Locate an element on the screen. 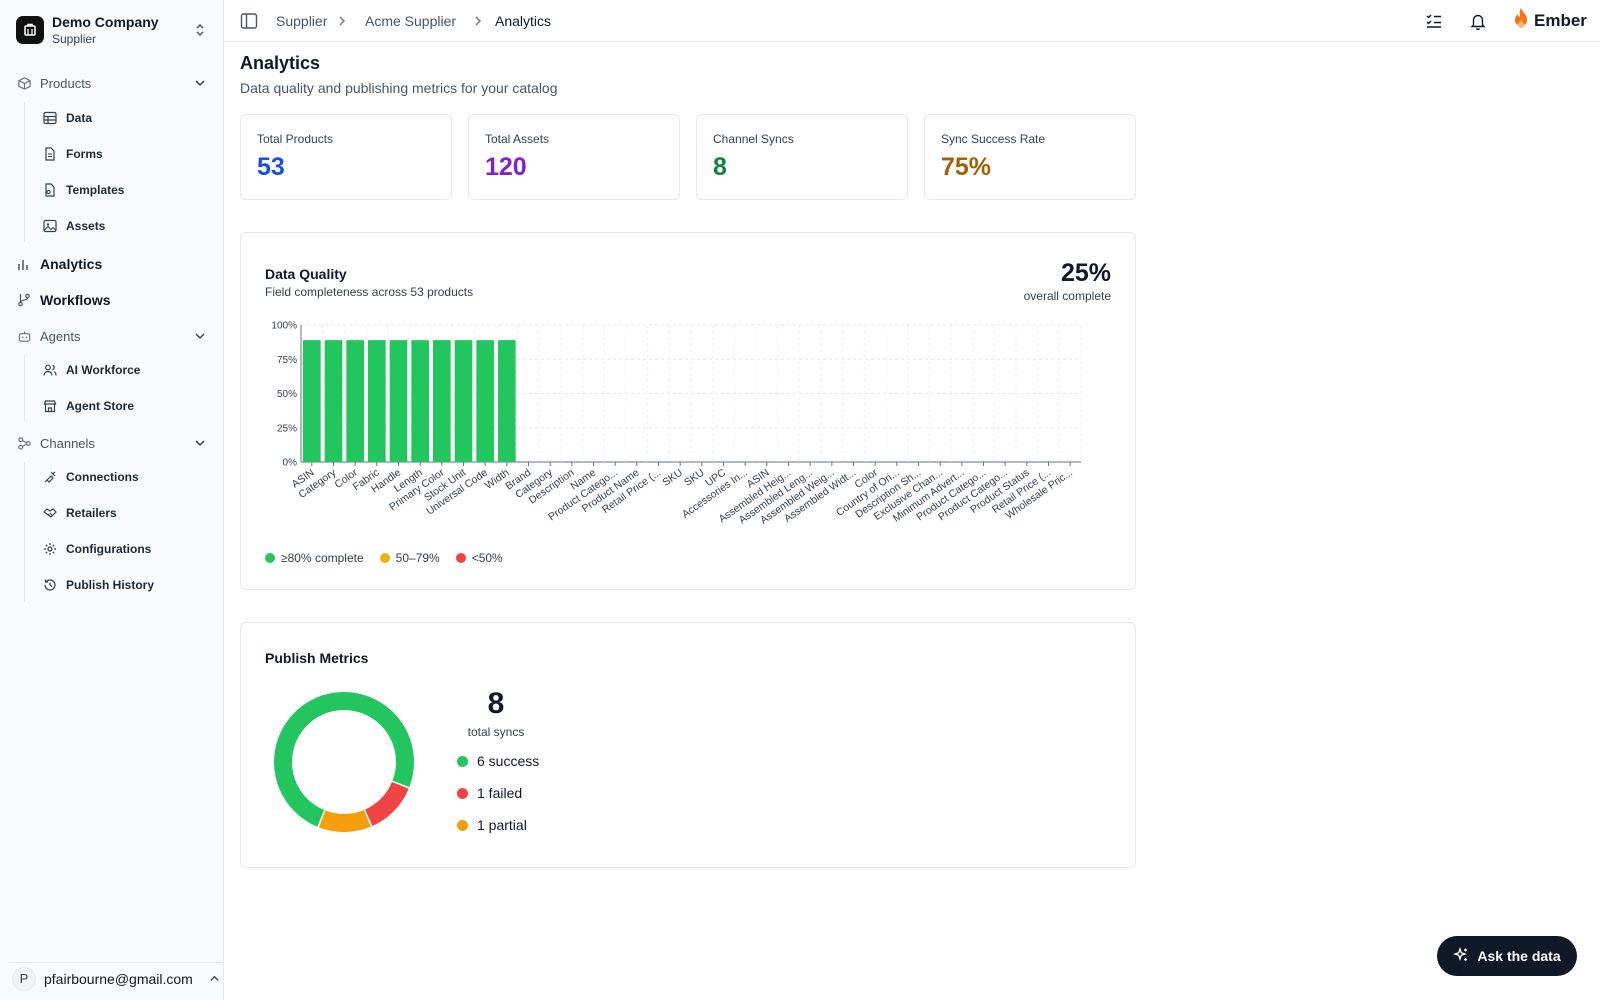 This screenshot has width=1600, height=1000. image-icon is located at coordinates (50, 226).